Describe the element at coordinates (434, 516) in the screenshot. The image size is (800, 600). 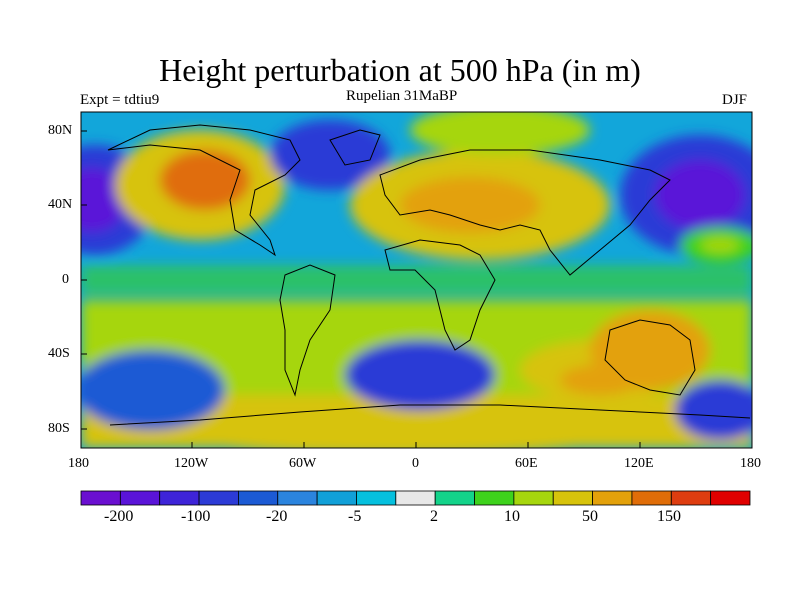
I see `colorbar-label: 2` at that location.